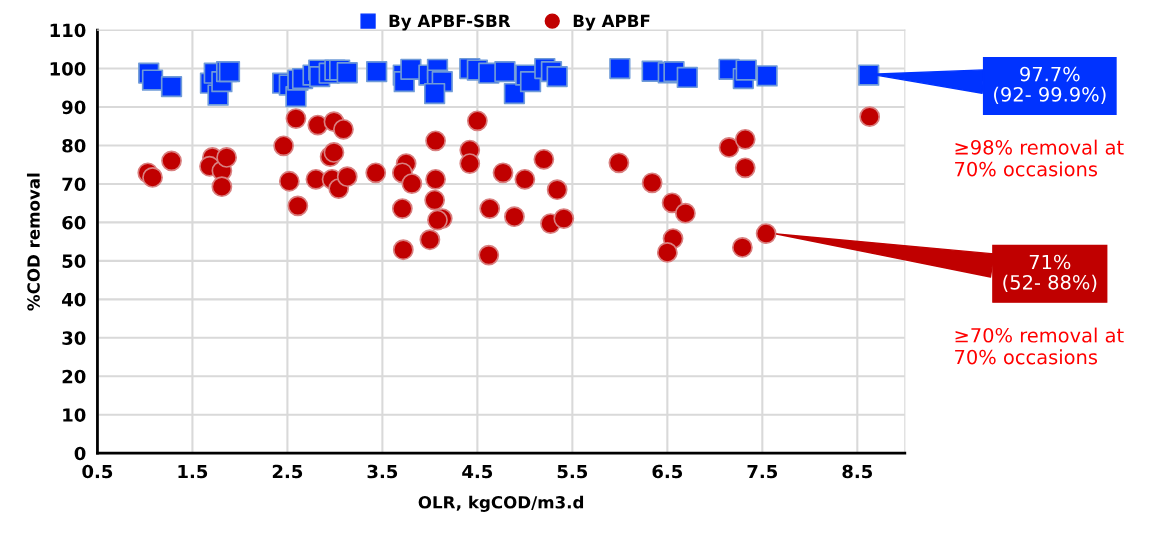 The width and height of the screenshot is (1160, 537). What do you see at coordinates (1050, 85) in the screenshot?
I see `annotation: 97.7% (92- 99.9%)` at bounding box center [1050, 85].